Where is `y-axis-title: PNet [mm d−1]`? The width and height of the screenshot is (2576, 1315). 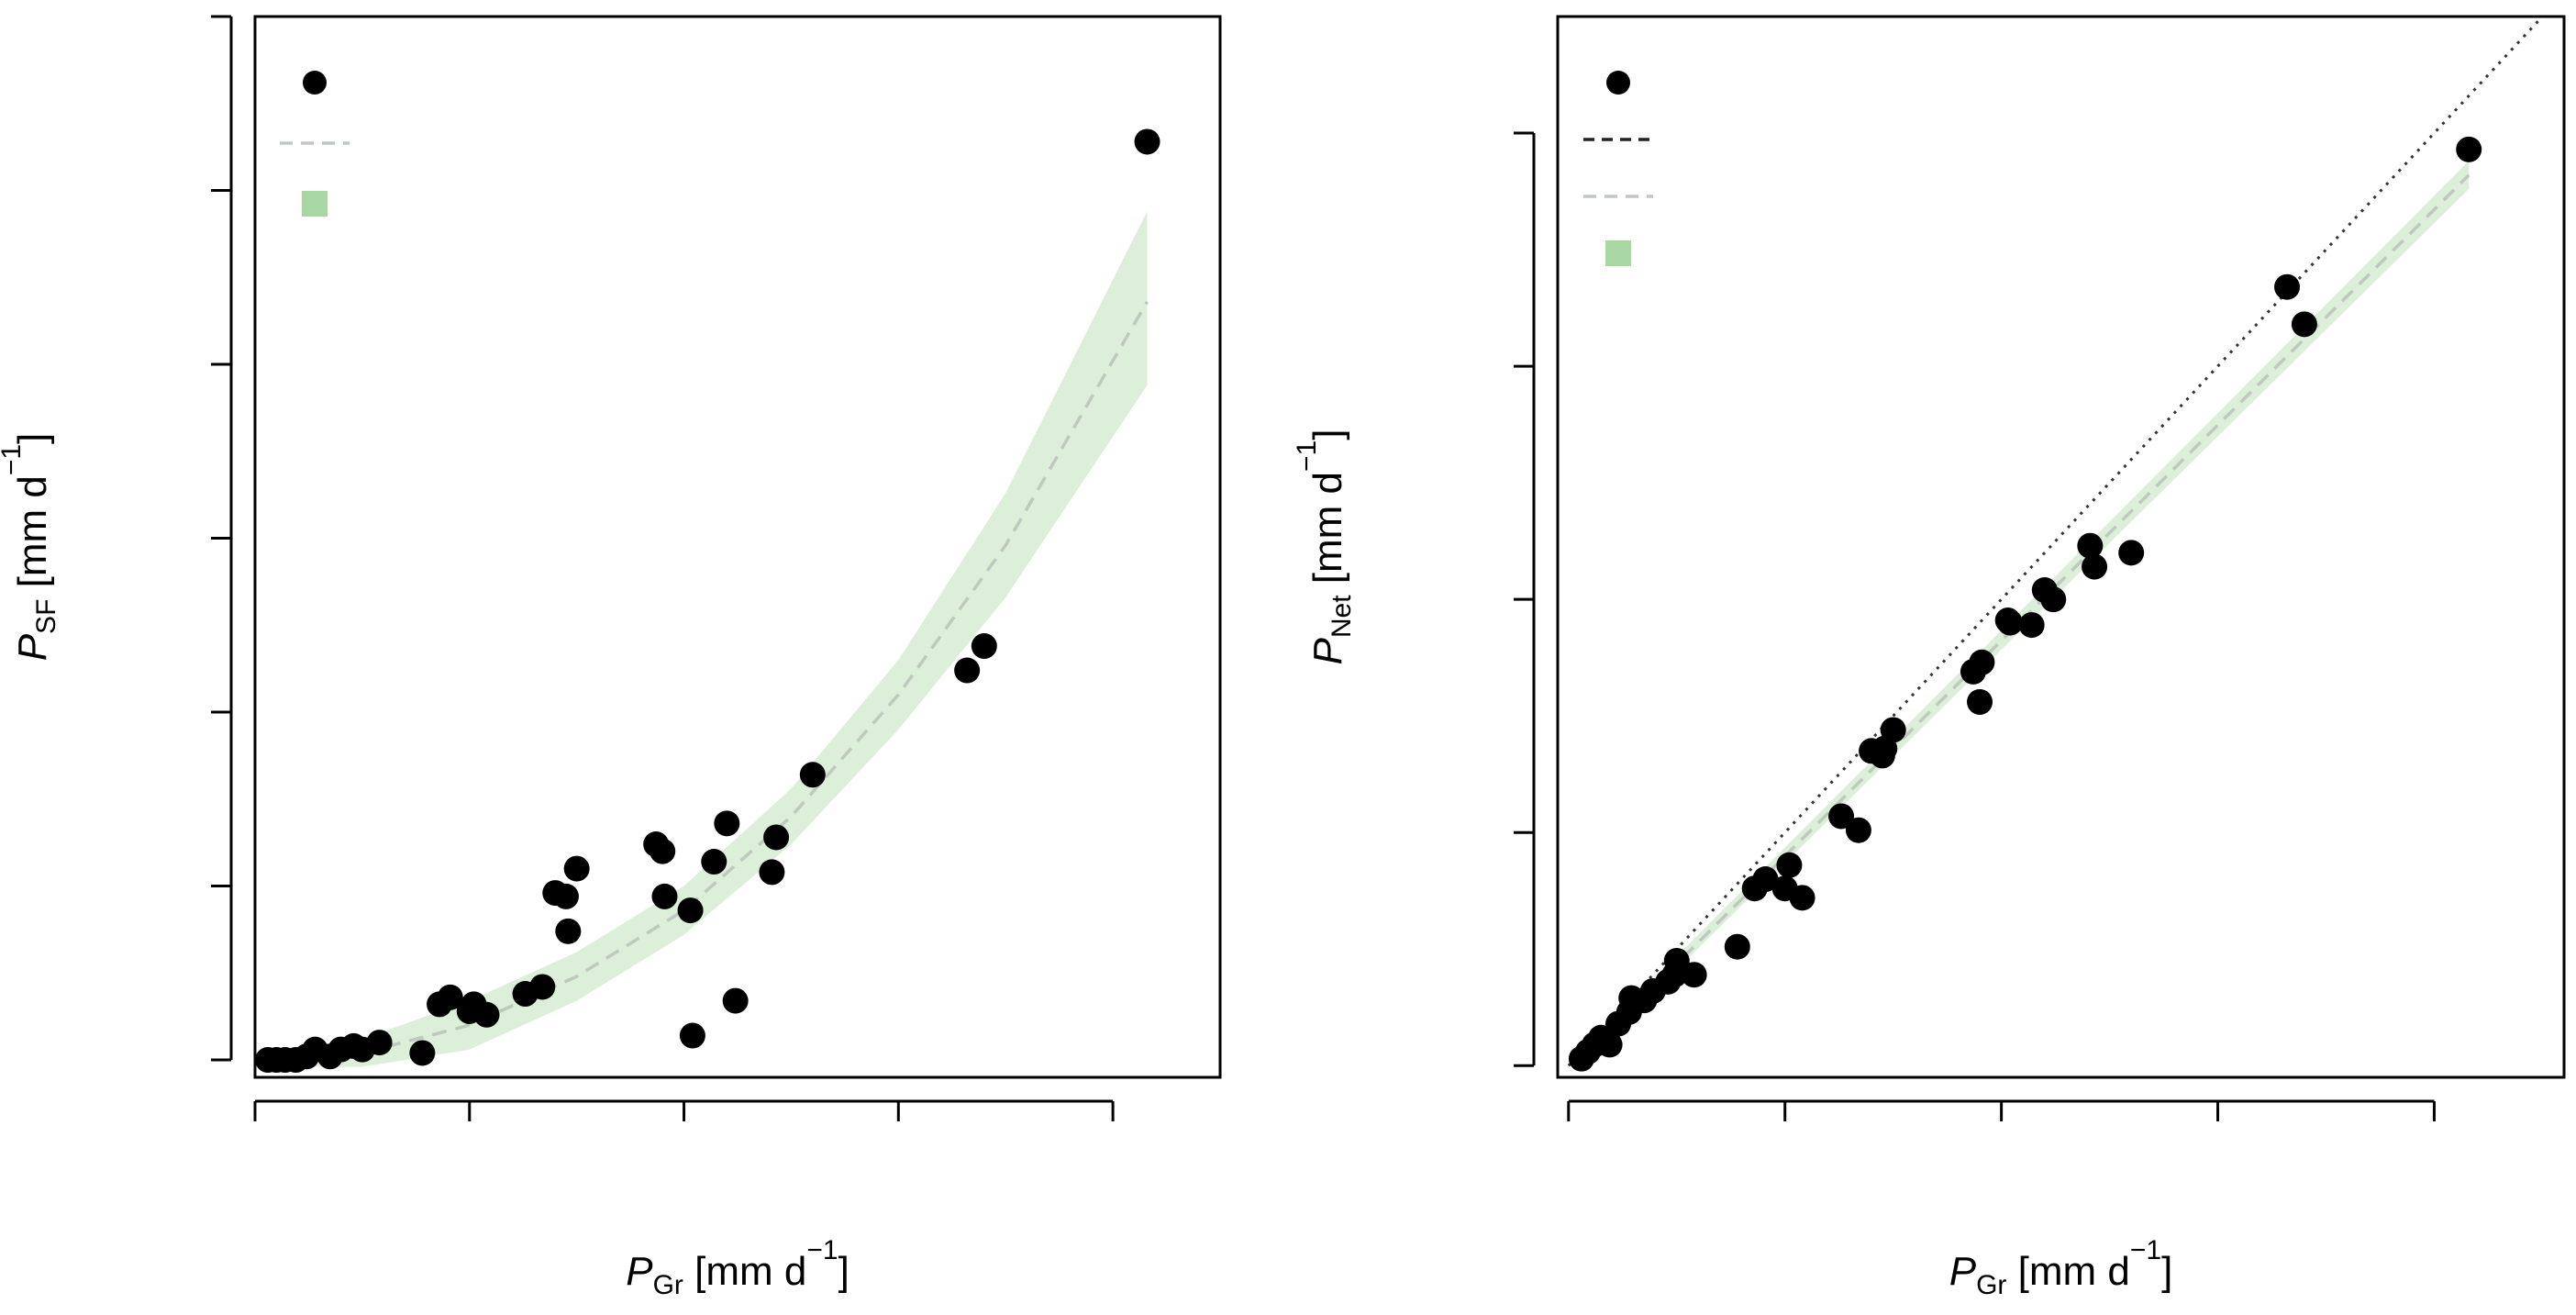
y-axis-title: PNet [mm d−1] is located at coordinates (1324, 547).